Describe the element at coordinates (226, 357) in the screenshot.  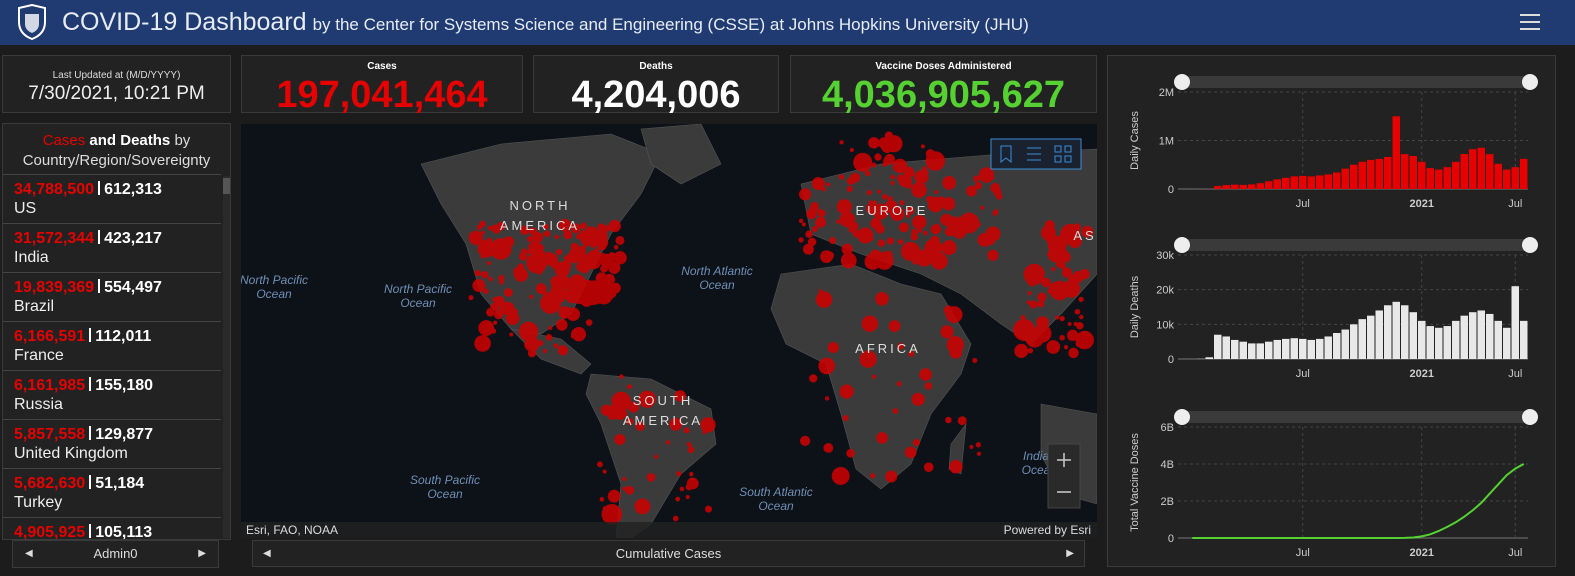
I see `scrollbar` at that location.